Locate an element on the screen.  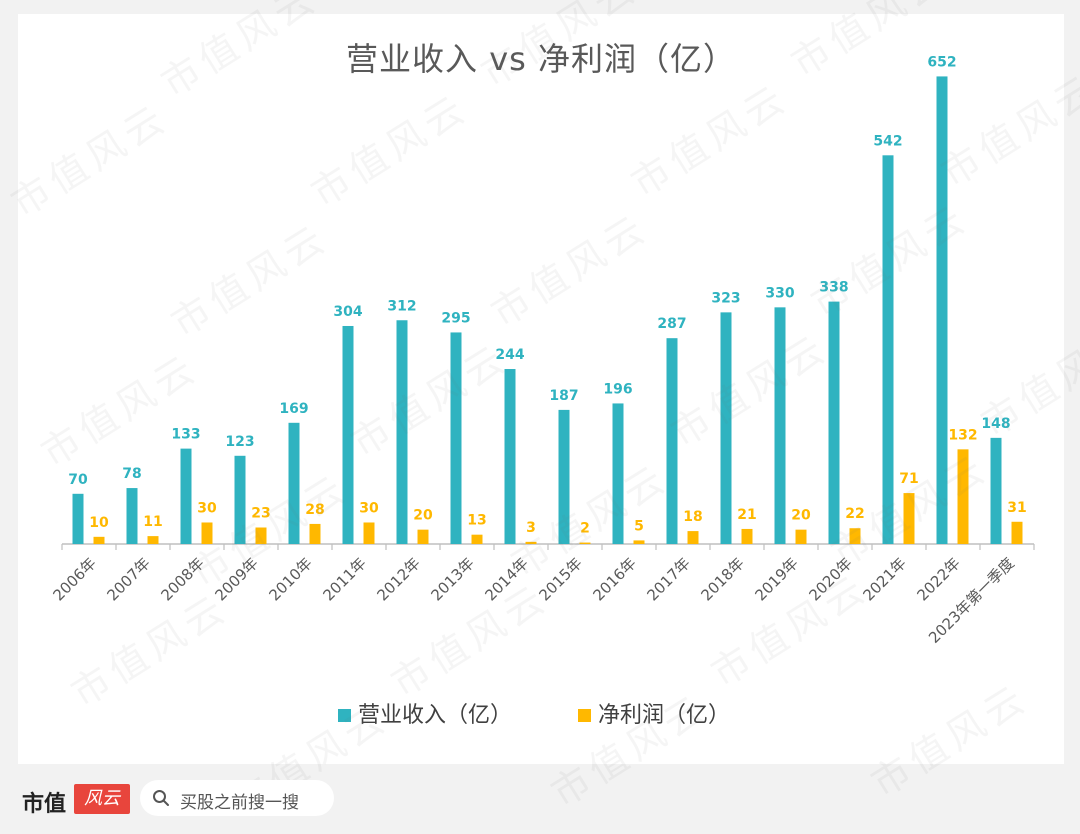
revenue-data-label: 70 is located at coordinates (78, 480).